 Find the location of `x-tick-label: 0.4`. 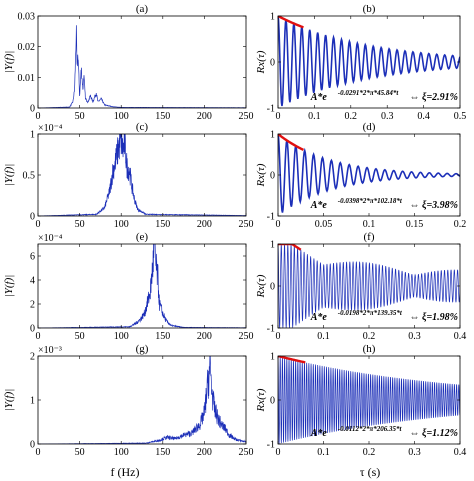

x-tick-label: 0.4 is located at coordinates (460, 336).